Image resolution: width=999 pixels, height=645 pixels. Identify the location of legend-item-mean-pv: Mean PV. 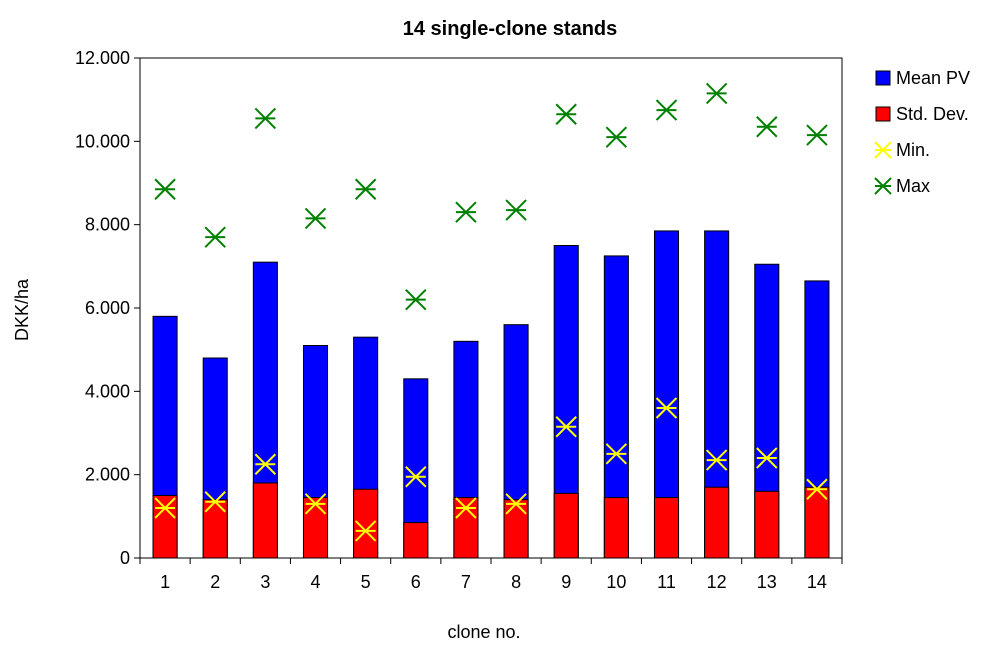
(922, 78).